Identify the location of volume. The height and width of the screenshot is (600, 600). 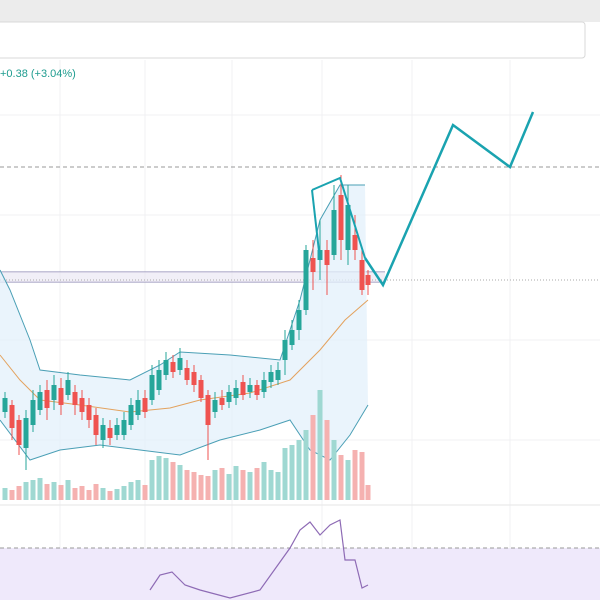
(186, 445).